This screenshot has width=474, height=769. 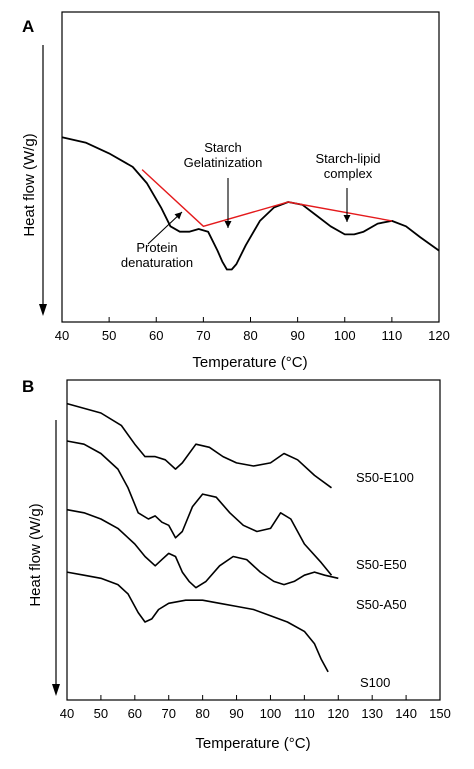 I want to click on annotation-label: complex, so click(x=348, y=173).